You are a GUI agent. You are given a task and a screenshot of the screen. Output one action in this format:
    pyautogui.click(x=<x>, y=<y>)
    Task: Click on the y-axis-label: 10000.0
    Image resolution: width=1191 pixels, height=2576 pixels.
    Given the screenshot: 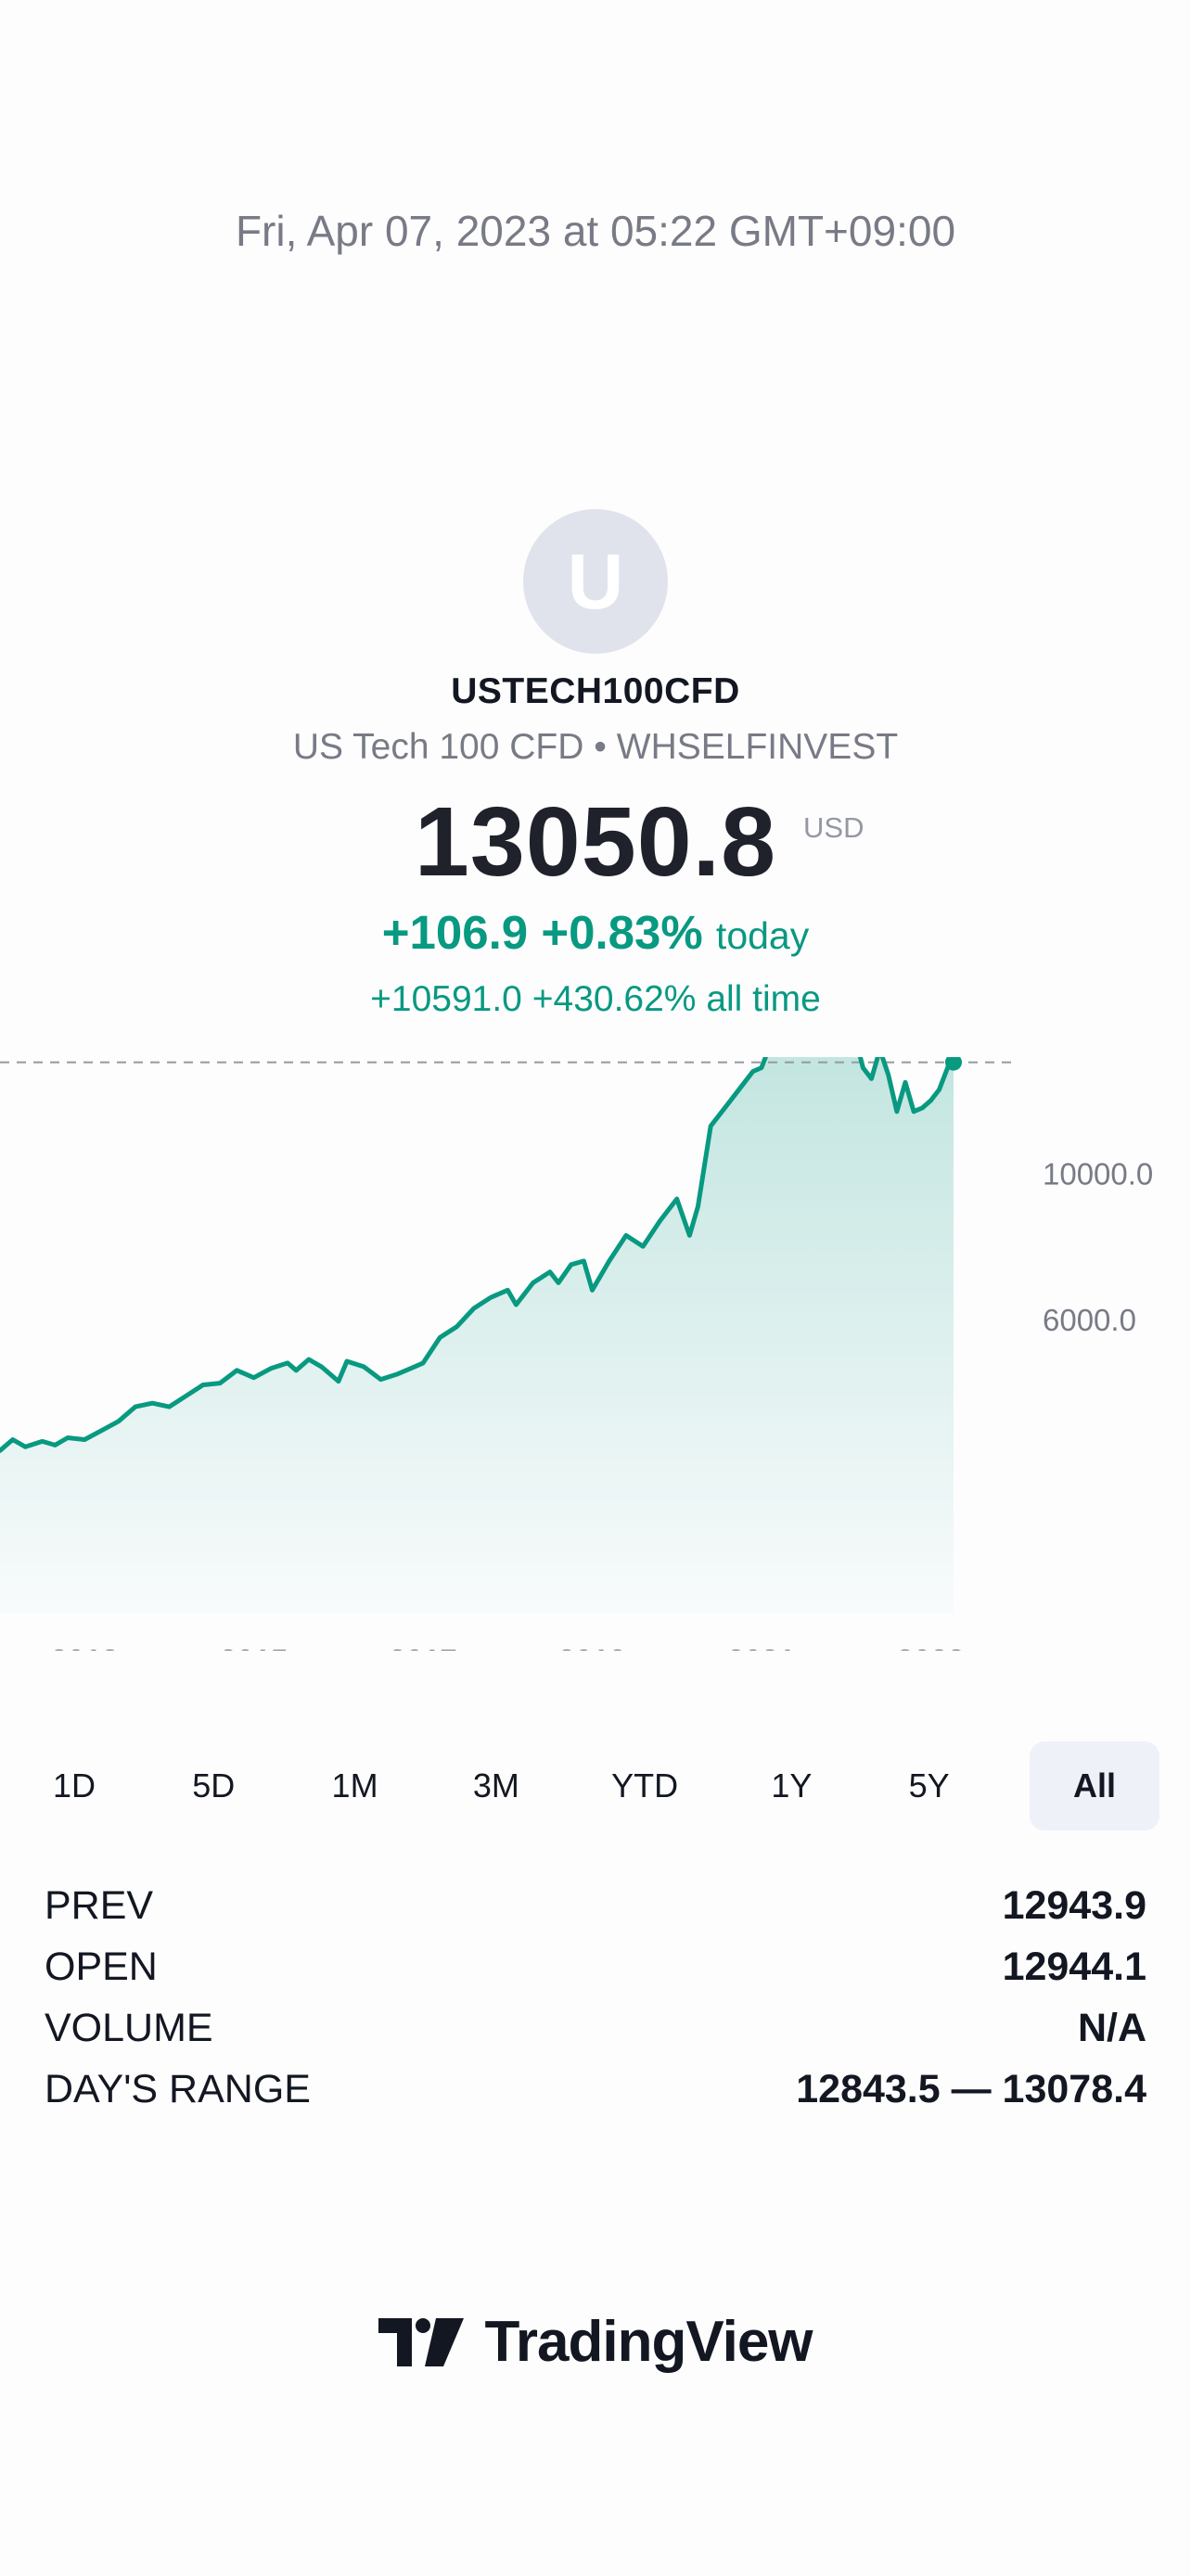 What is the action you would take?
    pyautogui.click(x=1098, y=1174)
    